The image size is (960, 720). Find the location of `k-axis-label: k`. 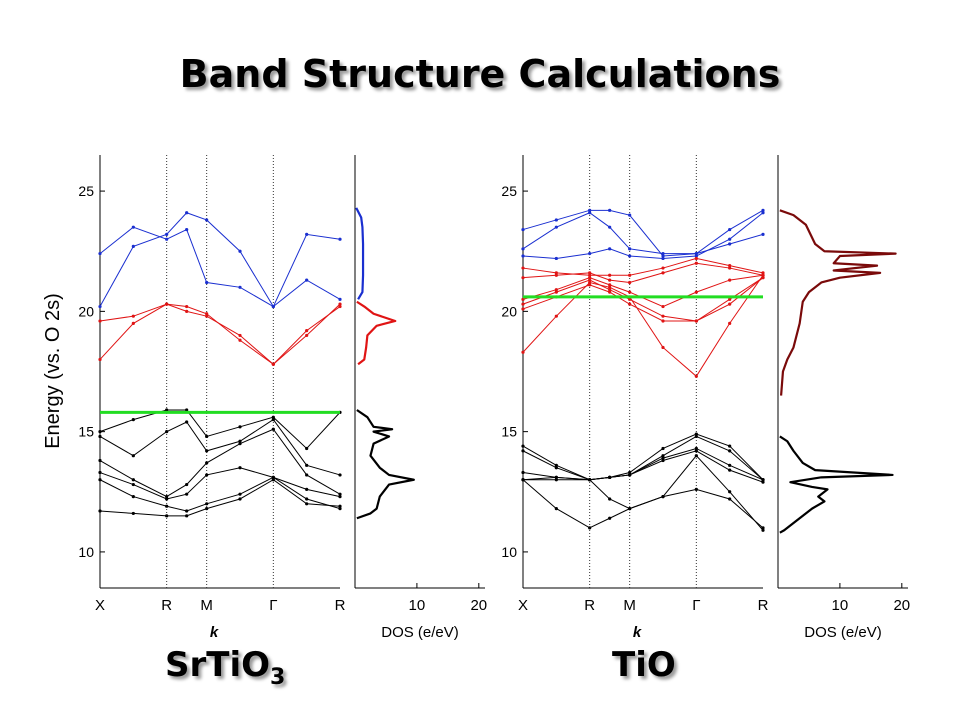

k-axis-label: k is located at coordinates (637, 632).